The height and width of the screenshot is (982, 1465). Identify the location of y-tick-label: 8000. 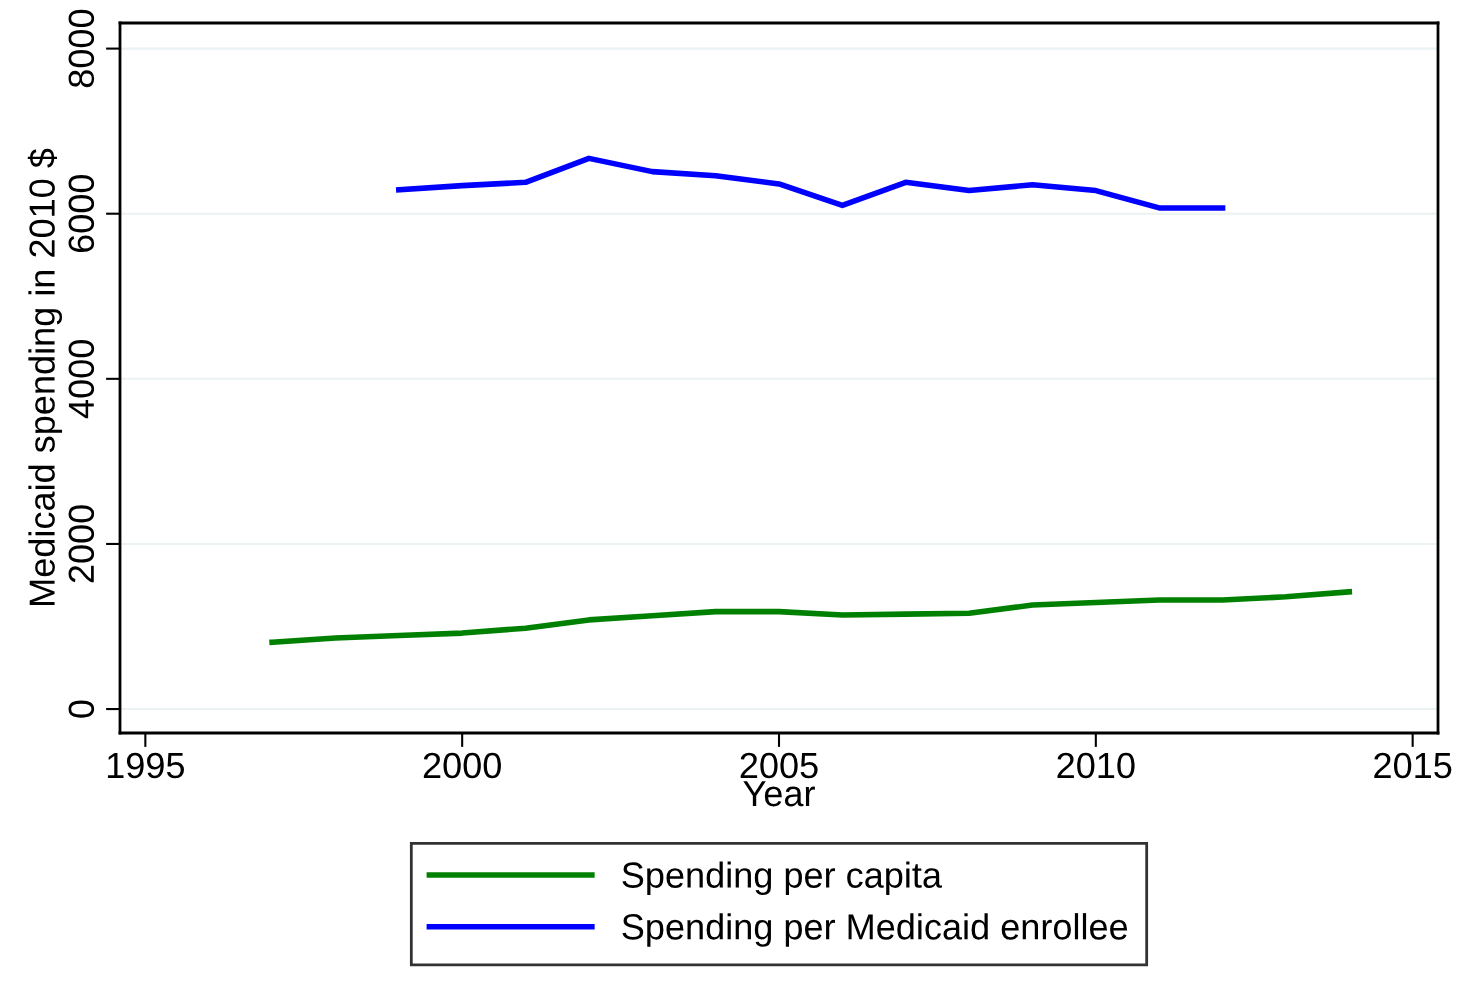
(81, 48).